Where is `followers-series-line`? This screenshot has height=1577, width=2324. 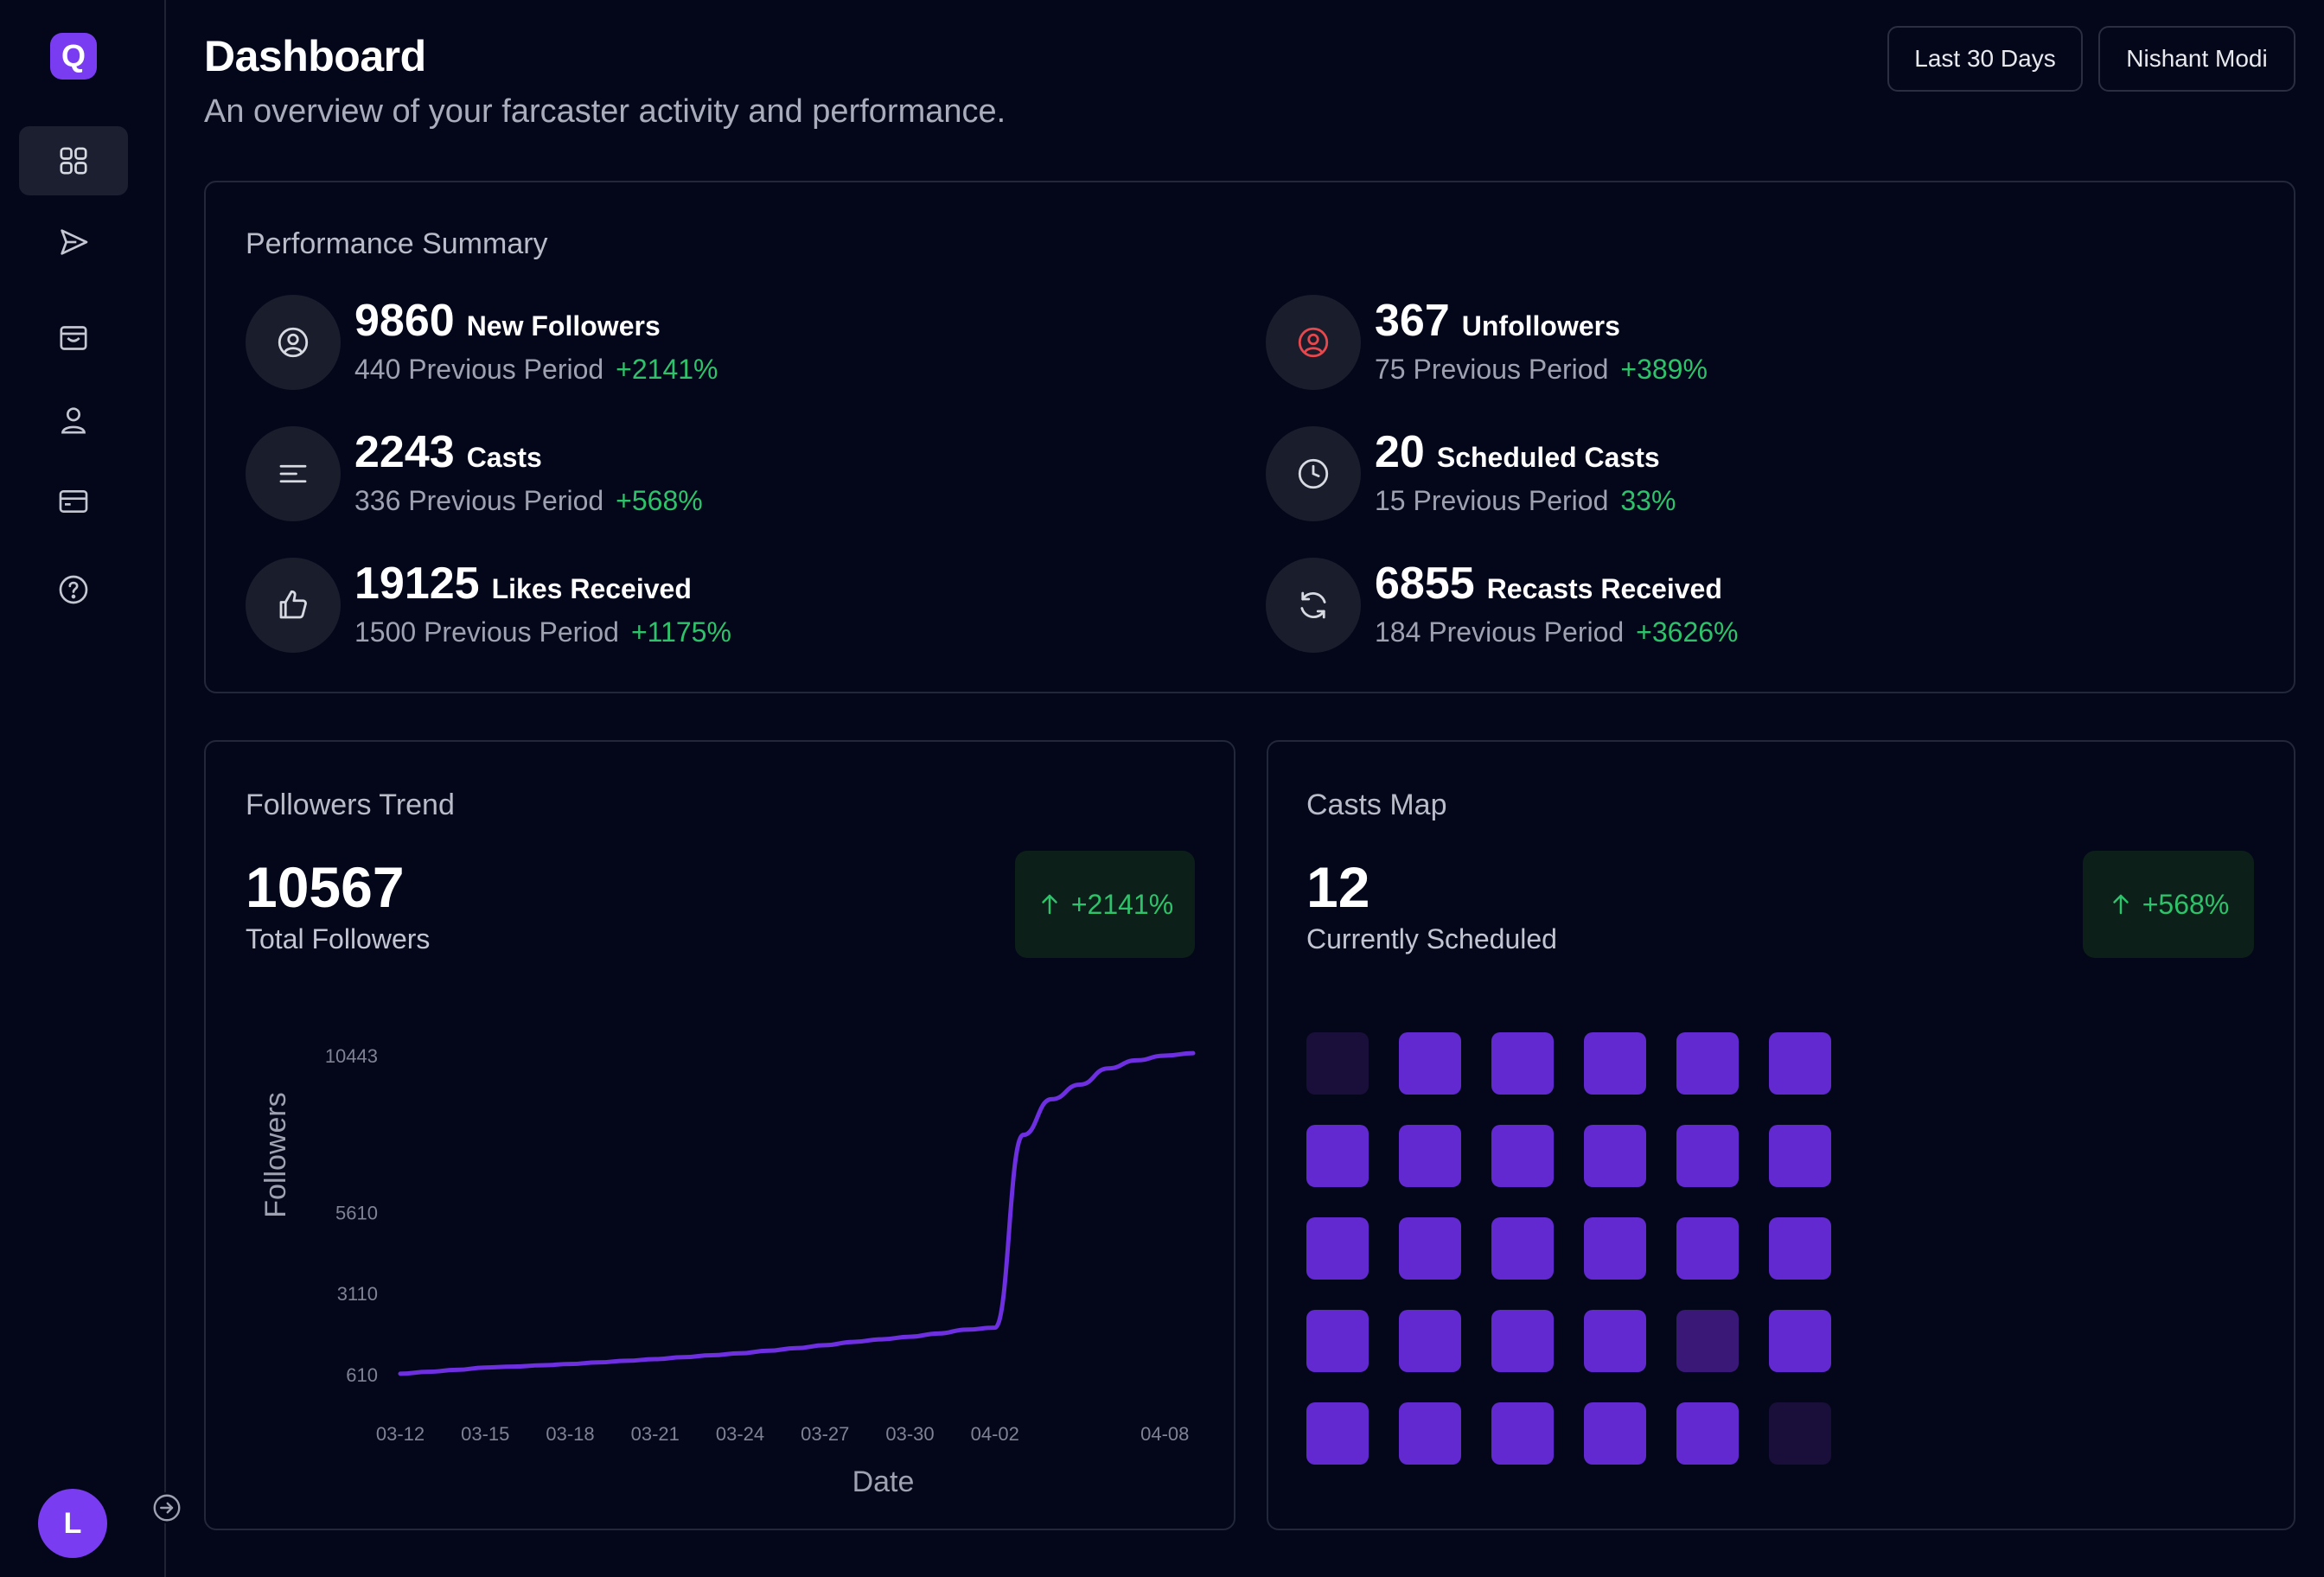 followers-series-line is located at coordinates (797, 1213).